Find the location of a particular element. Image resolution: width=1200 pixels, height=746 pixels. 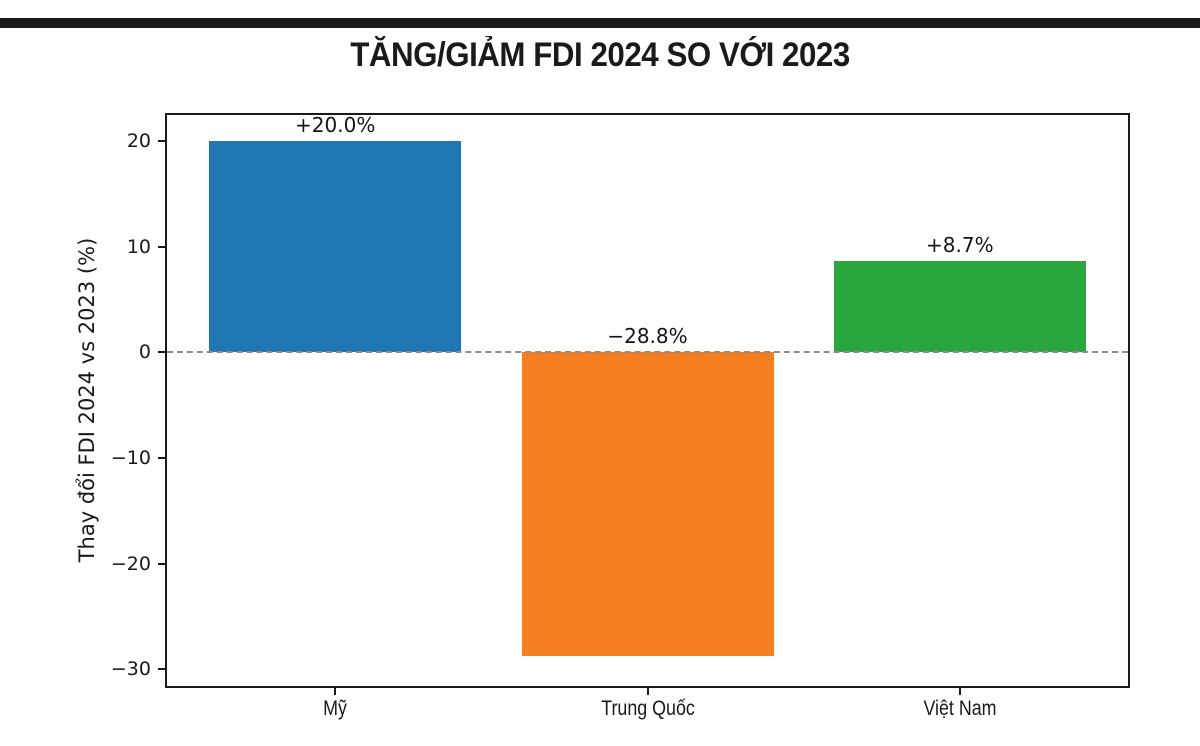

y-tick-label: −20 is located at coordinates (130, 563).